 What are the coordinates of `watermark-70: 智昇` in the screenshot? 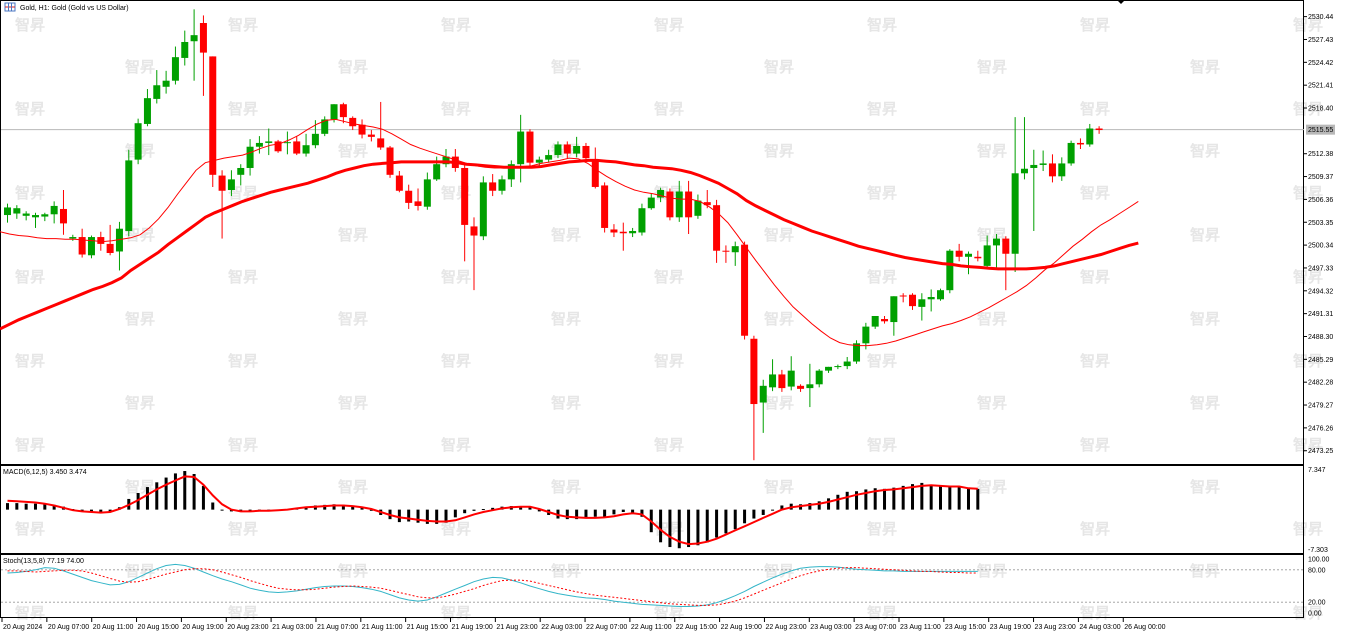 It's located at (1095, 445).